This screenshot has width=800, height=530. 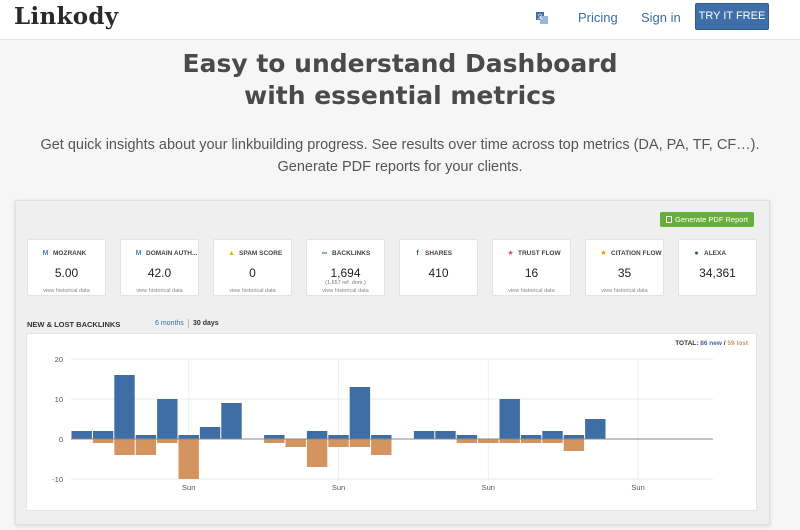 I want to click on metric-value: 0, so click(x=252, y=273).